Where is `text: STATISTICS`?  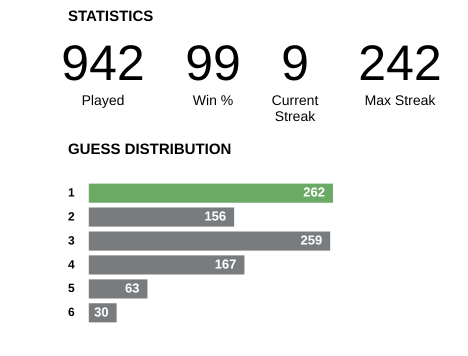
text: STATISTICS is located at coordinates (111, 16).